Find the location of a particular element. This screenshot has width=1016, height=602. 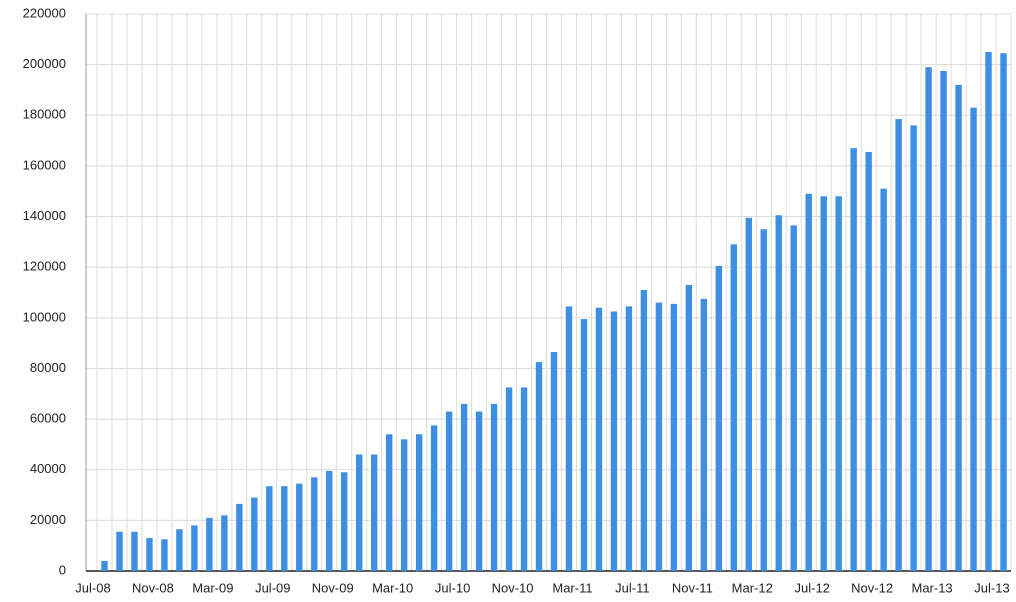

y-tick-label: 40000 is located at coordinates (48, 468).